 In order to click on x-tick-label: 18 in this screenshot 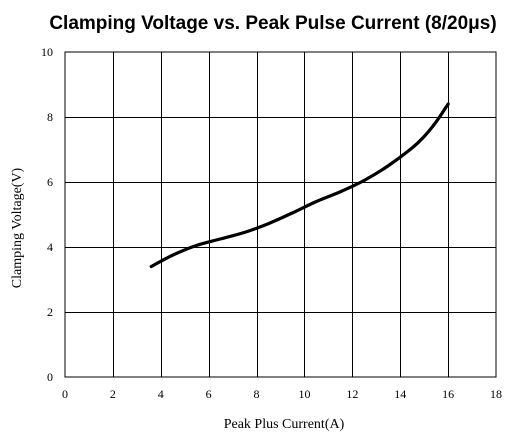, I will do `click(496, 394)`.